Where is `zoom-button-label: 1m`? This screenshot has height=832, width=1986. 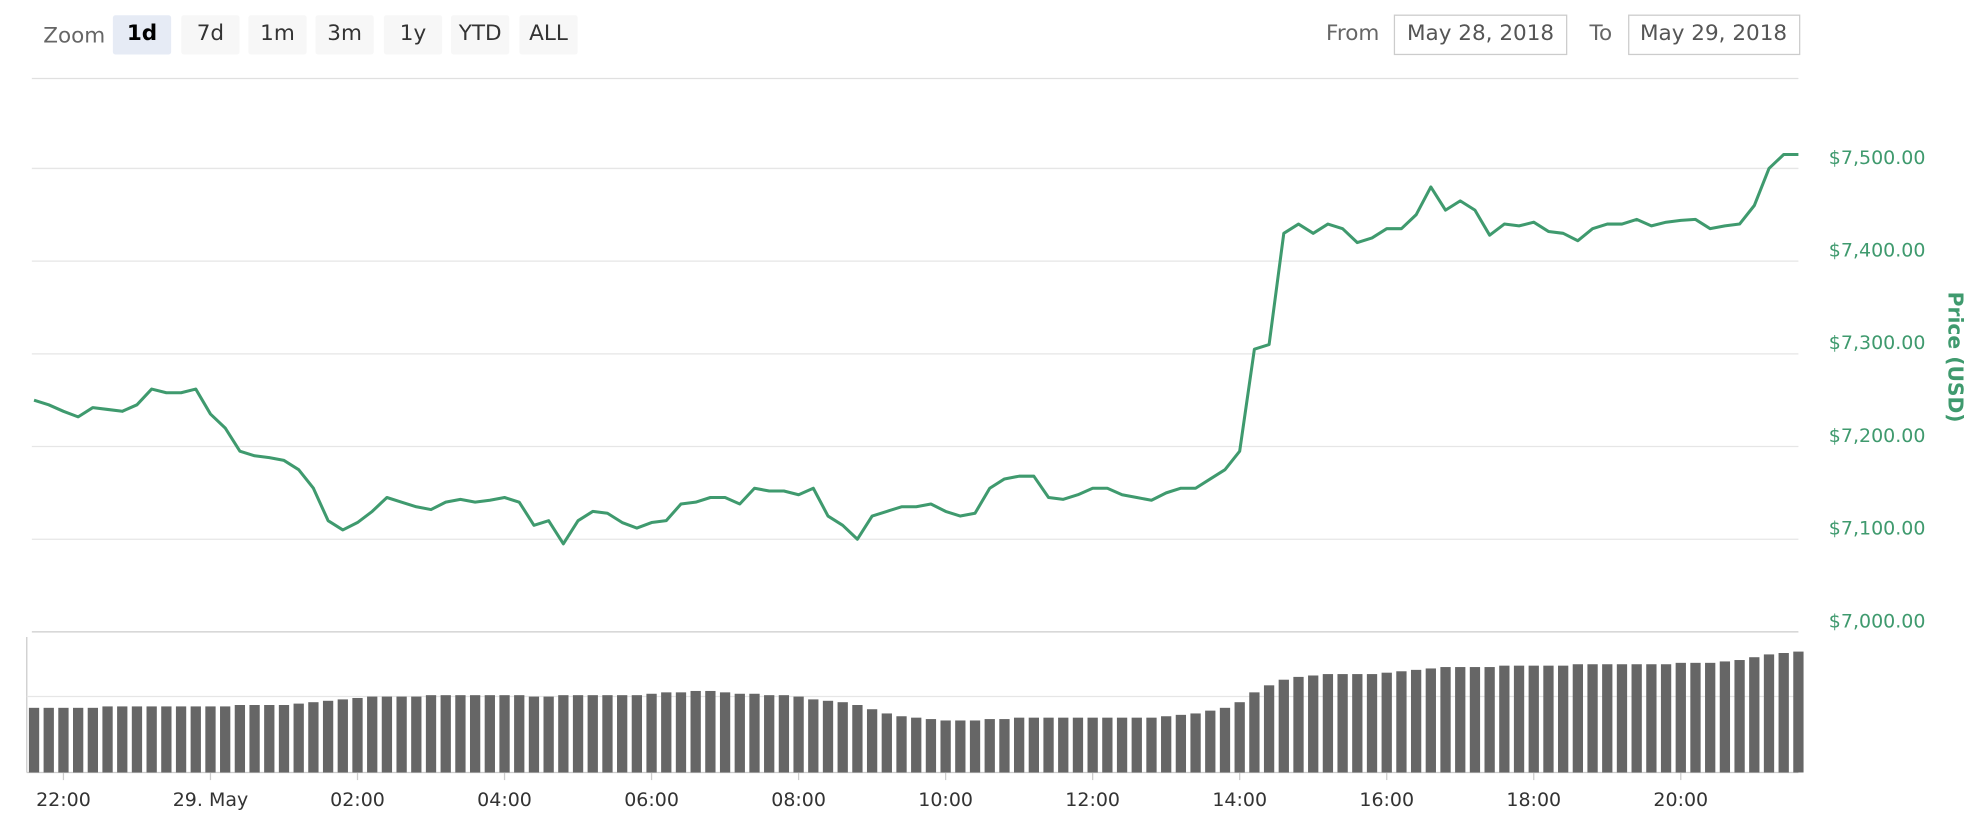 zoom-button-label: 1m is located at coordinates (277, 33).